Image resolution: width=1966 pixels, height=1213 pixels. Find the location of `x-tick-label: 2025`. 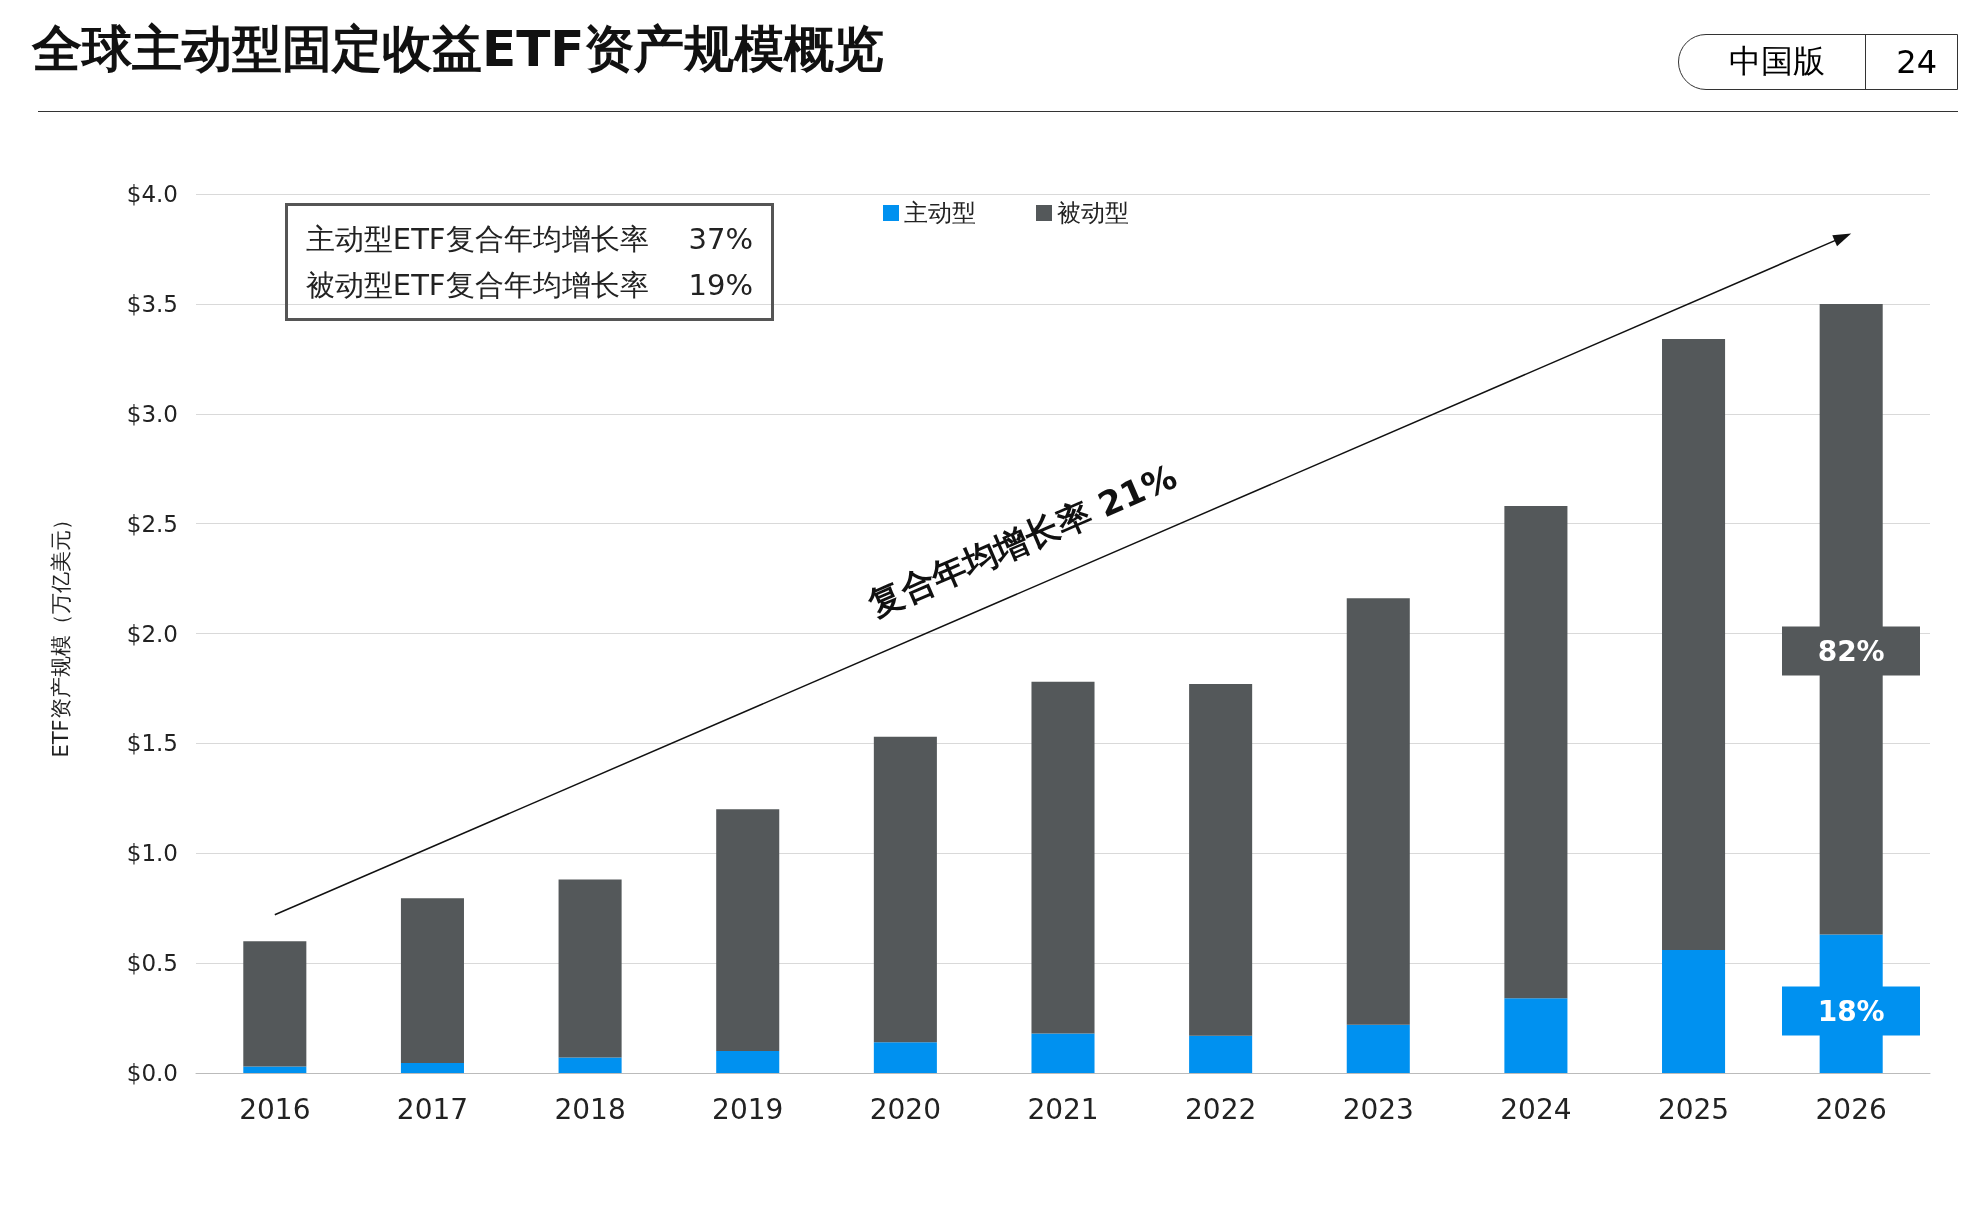

x-tick-label: 2025 is located at coordinates (1693, 1109).